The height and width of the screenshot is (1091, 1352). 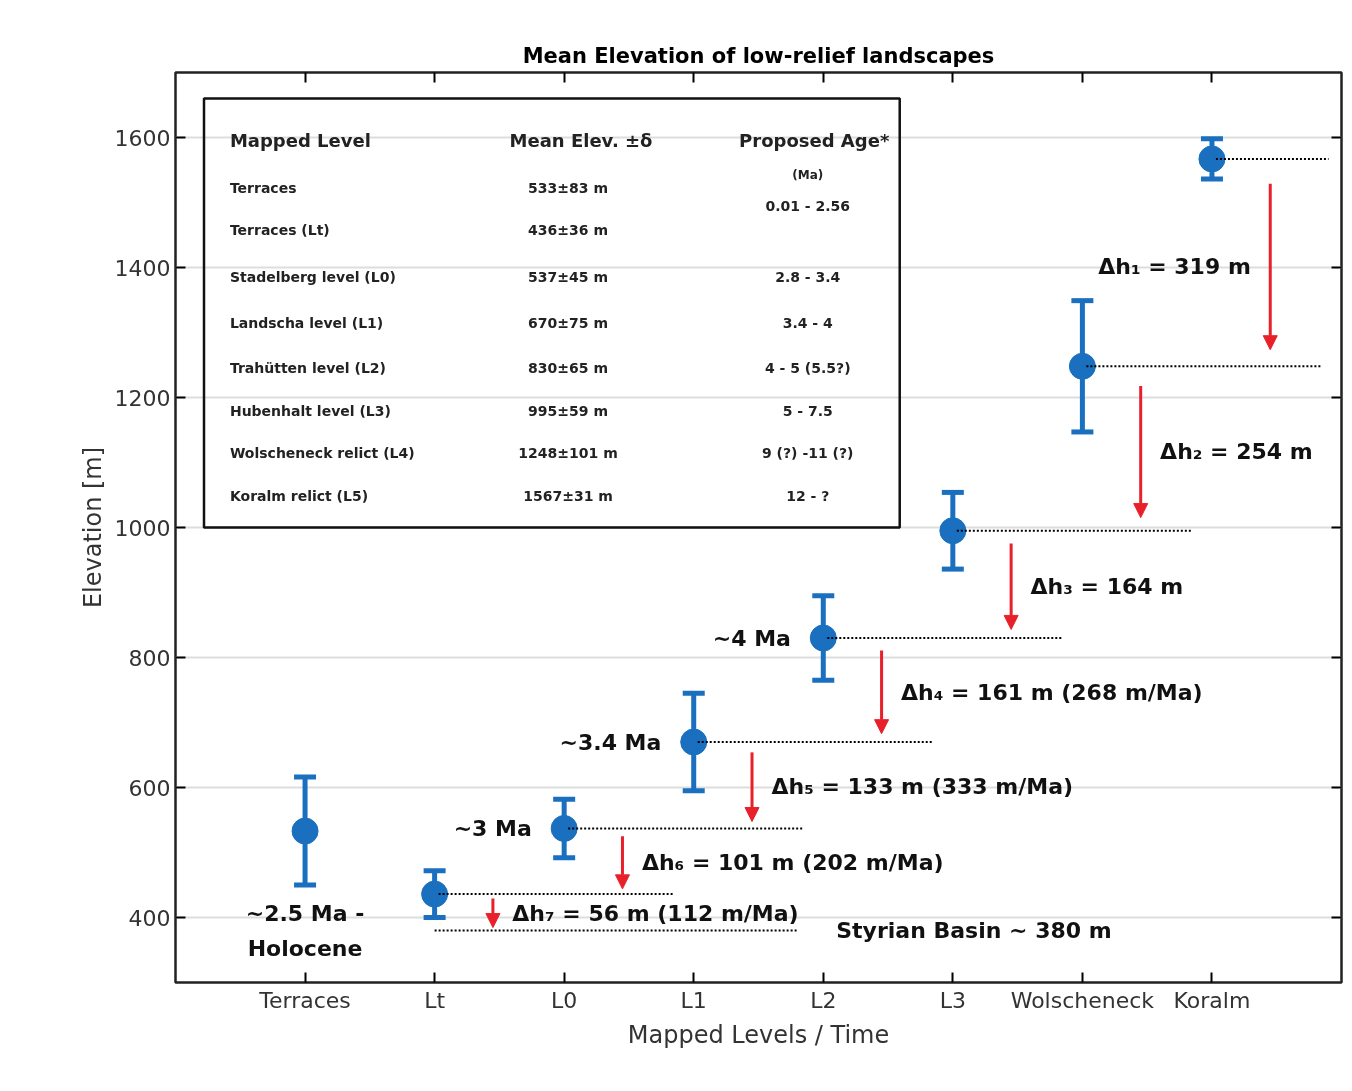 I want to click on annotation: 1567±31 m, so click(x=568, y=496).